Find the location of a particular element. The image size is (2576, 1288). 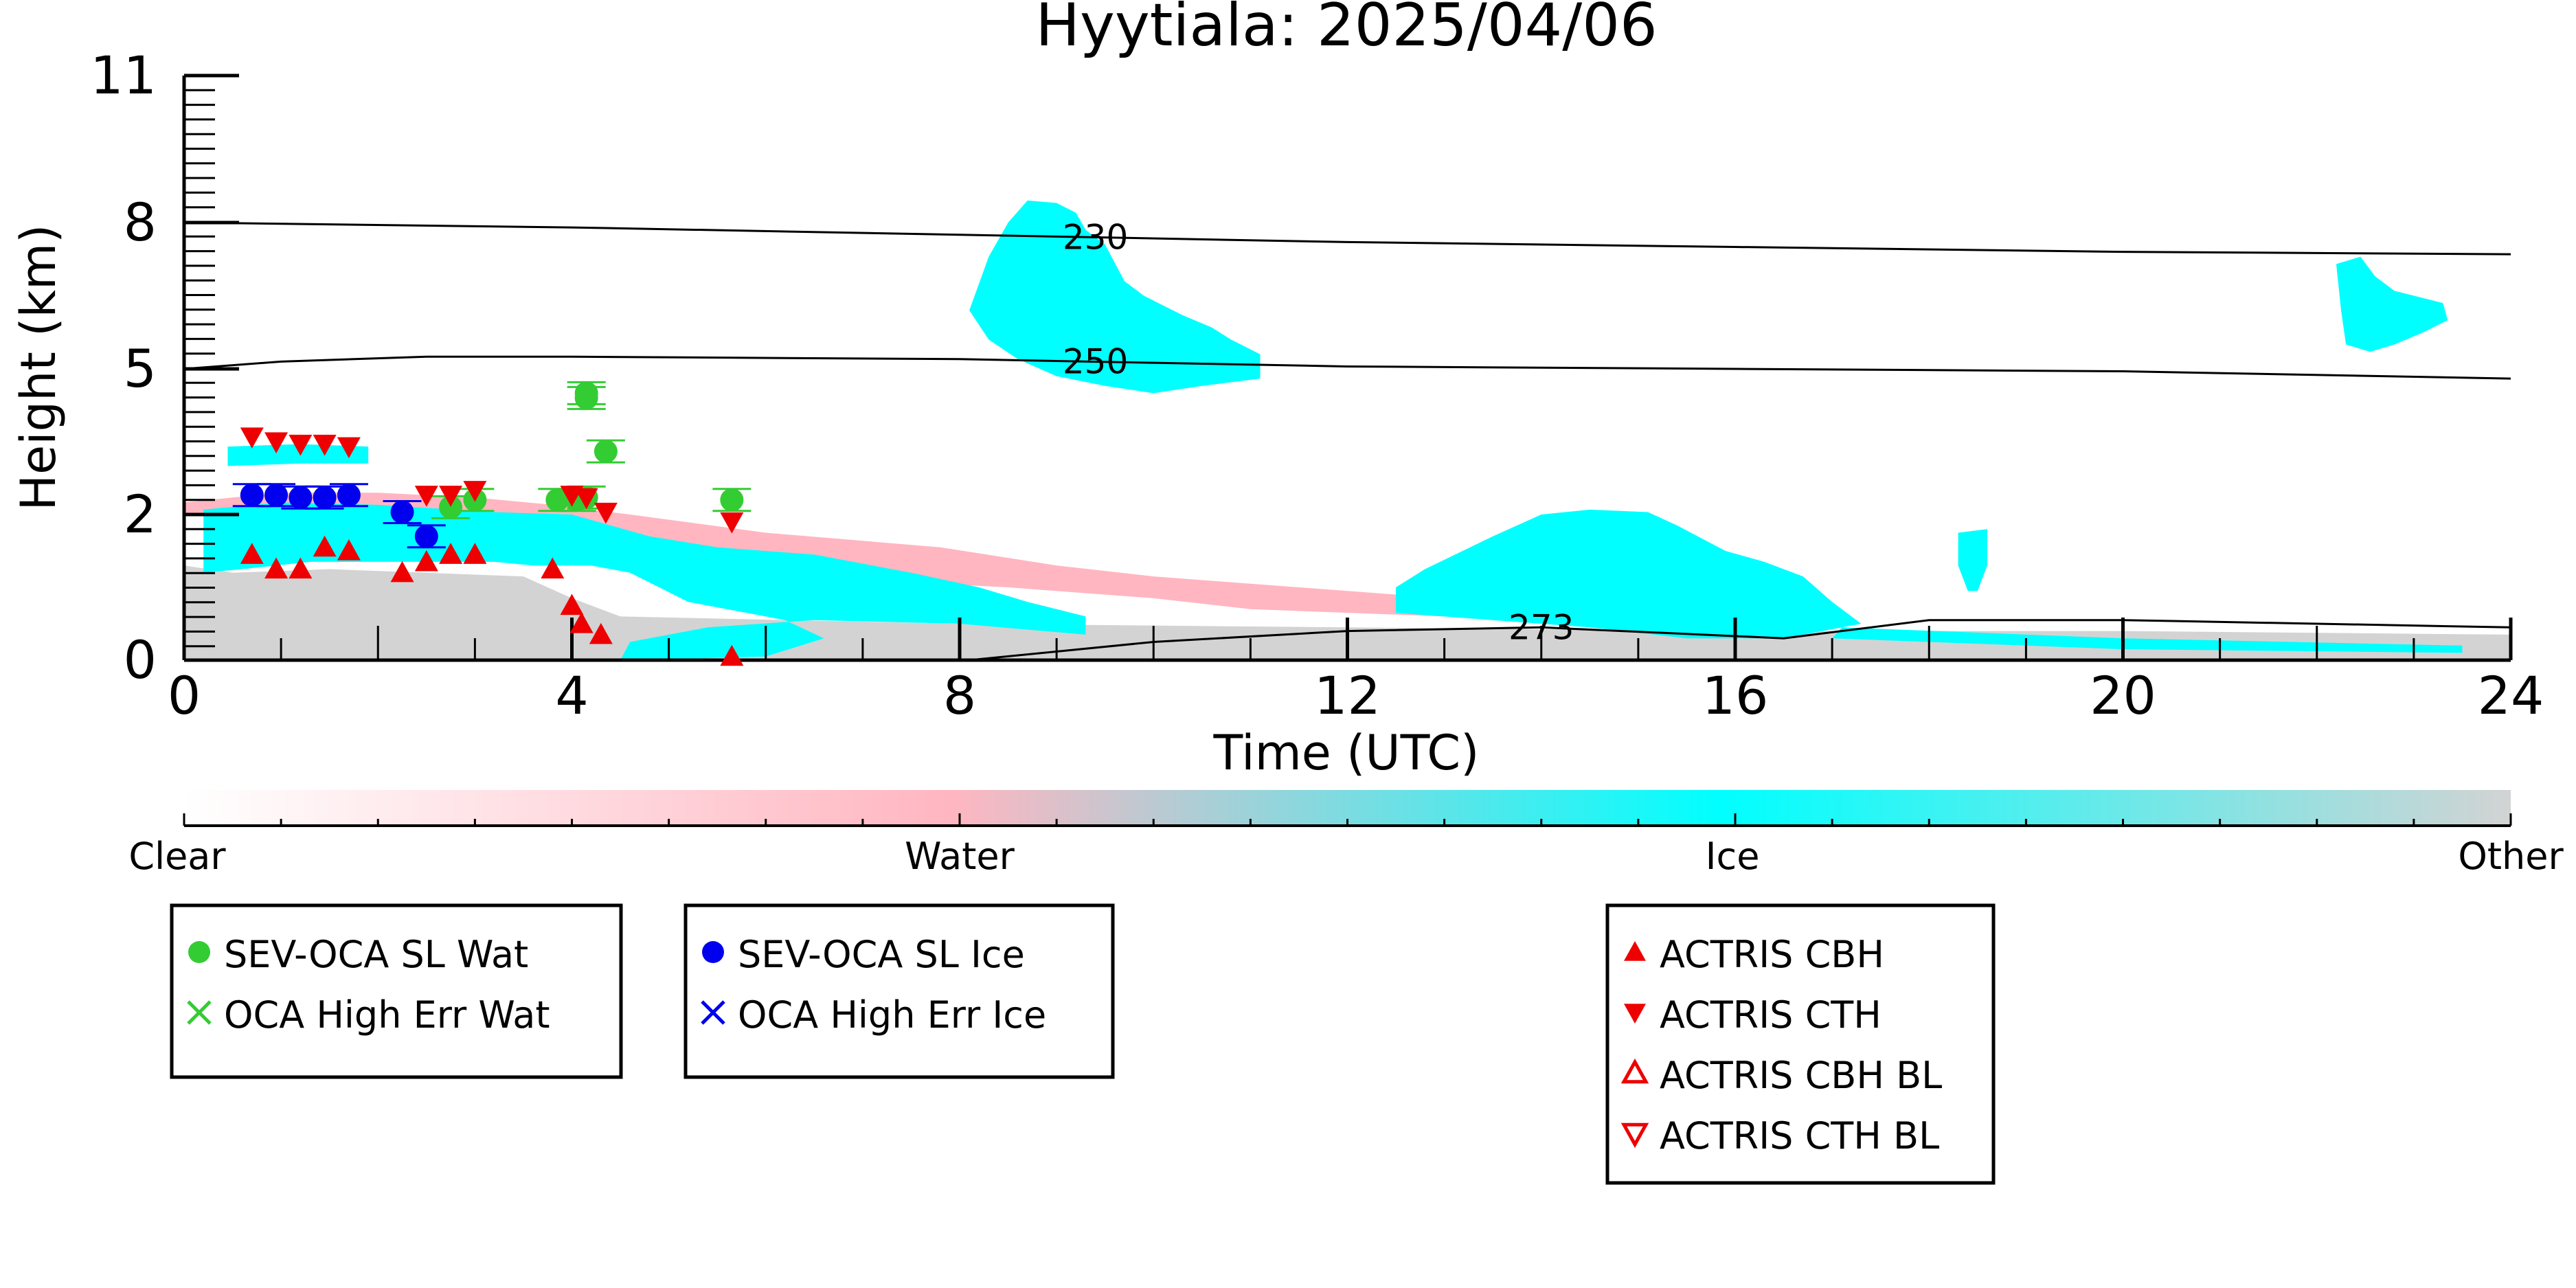

legend-entry: OCA High Err Wat is located at coordinates (368, 1015).